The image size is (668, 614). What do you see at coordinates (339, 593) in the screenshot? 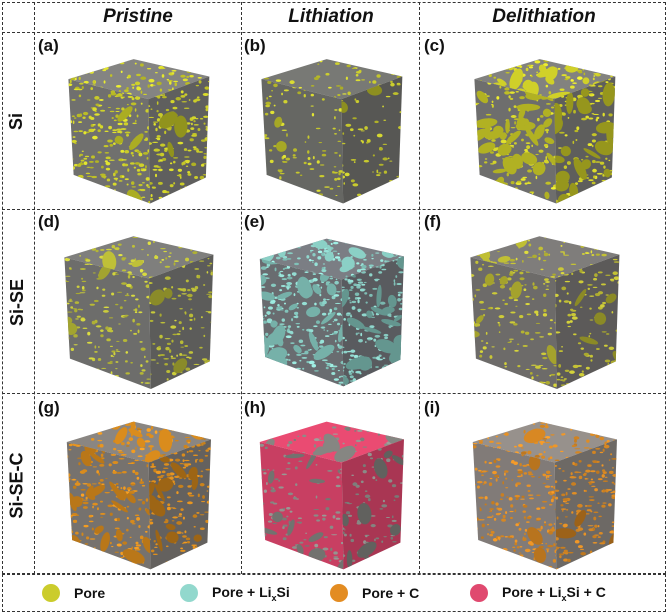
I see `legend-swatch-pore-c` at bounding box center [339, 593].